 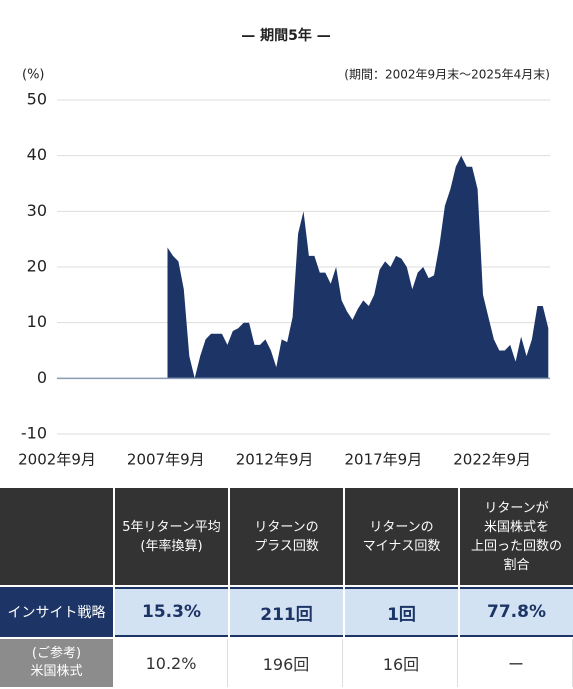 I want to click on x-tick-label: 2002年9月, so click(x=57, y=460).